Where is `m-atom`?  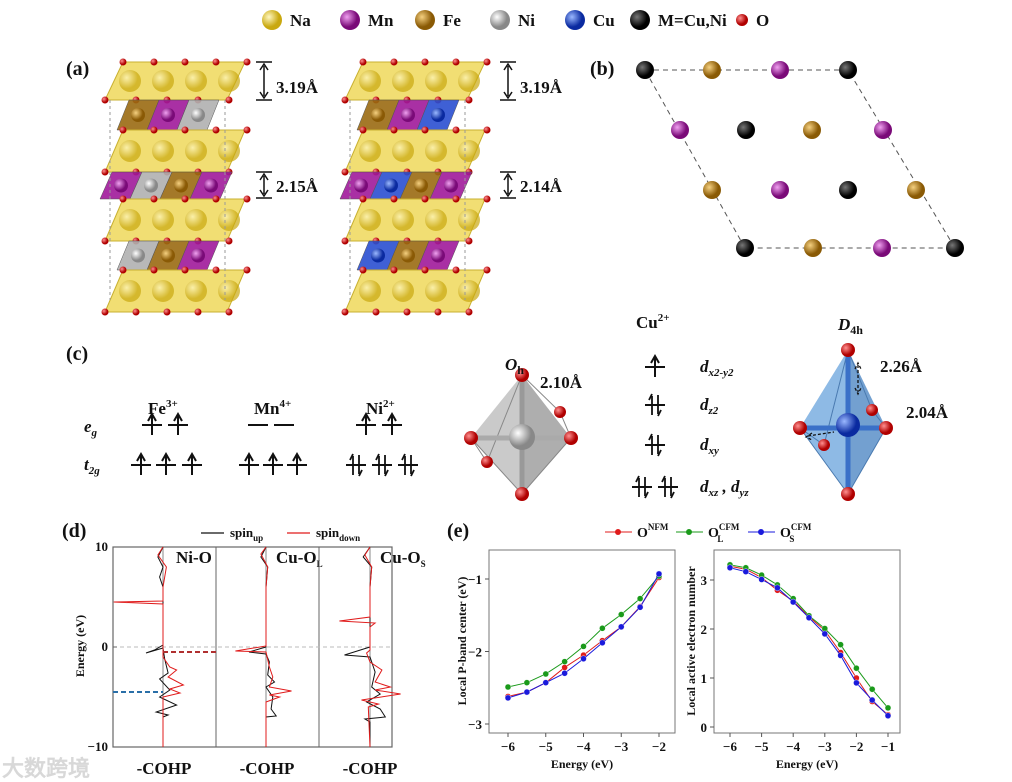
m-atom is located at coordinates (955, 248).